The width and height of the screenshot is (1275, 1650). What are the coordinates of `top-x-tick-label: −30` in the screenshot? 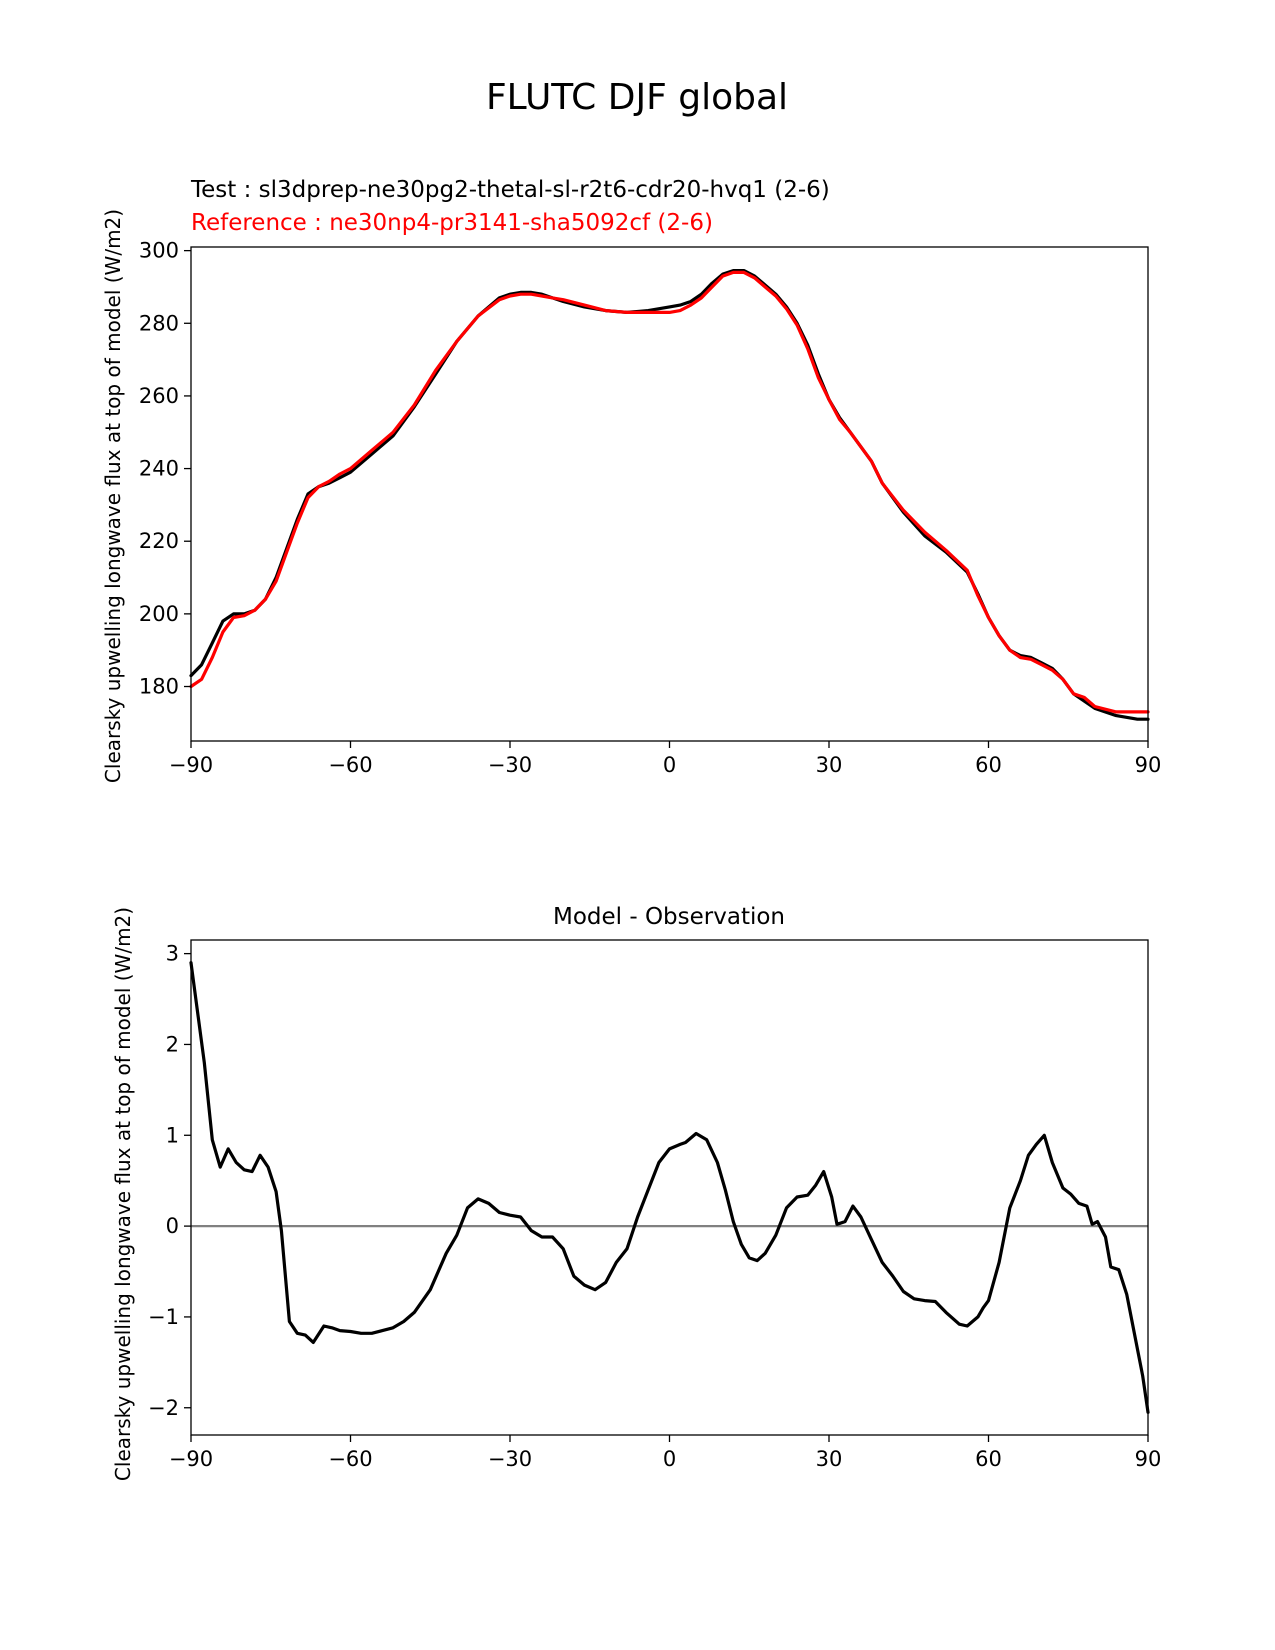 It's located at (510, 765).